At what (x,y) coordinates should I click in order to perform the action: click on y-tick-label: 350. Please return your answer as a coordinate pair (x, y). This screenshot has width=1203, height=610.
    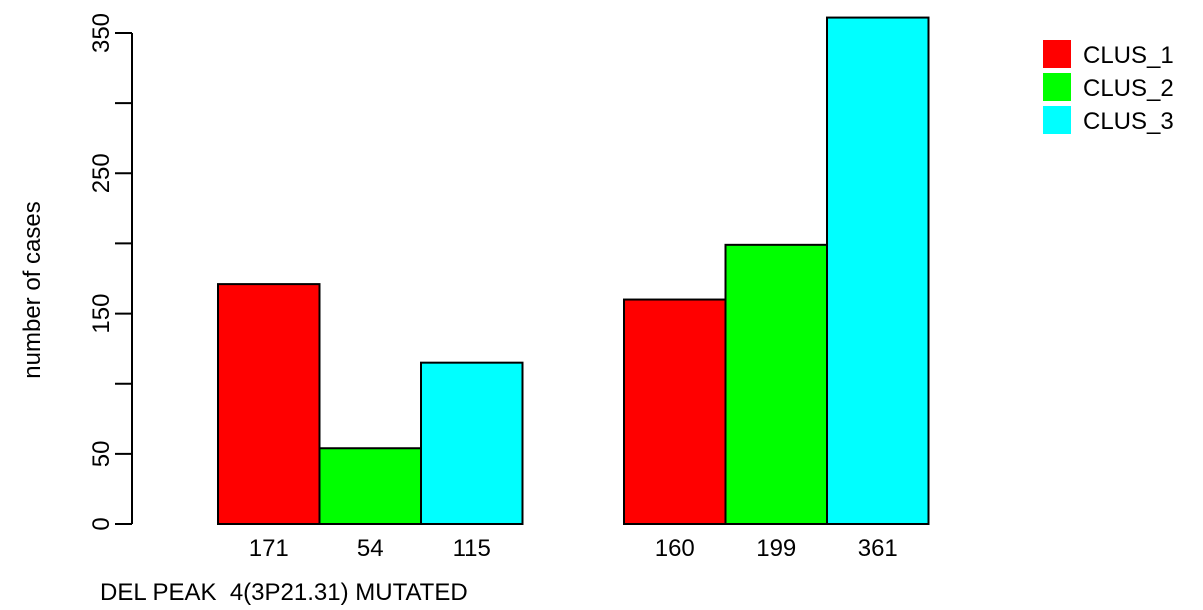
    Looking at the image, I should click on (101, 33).